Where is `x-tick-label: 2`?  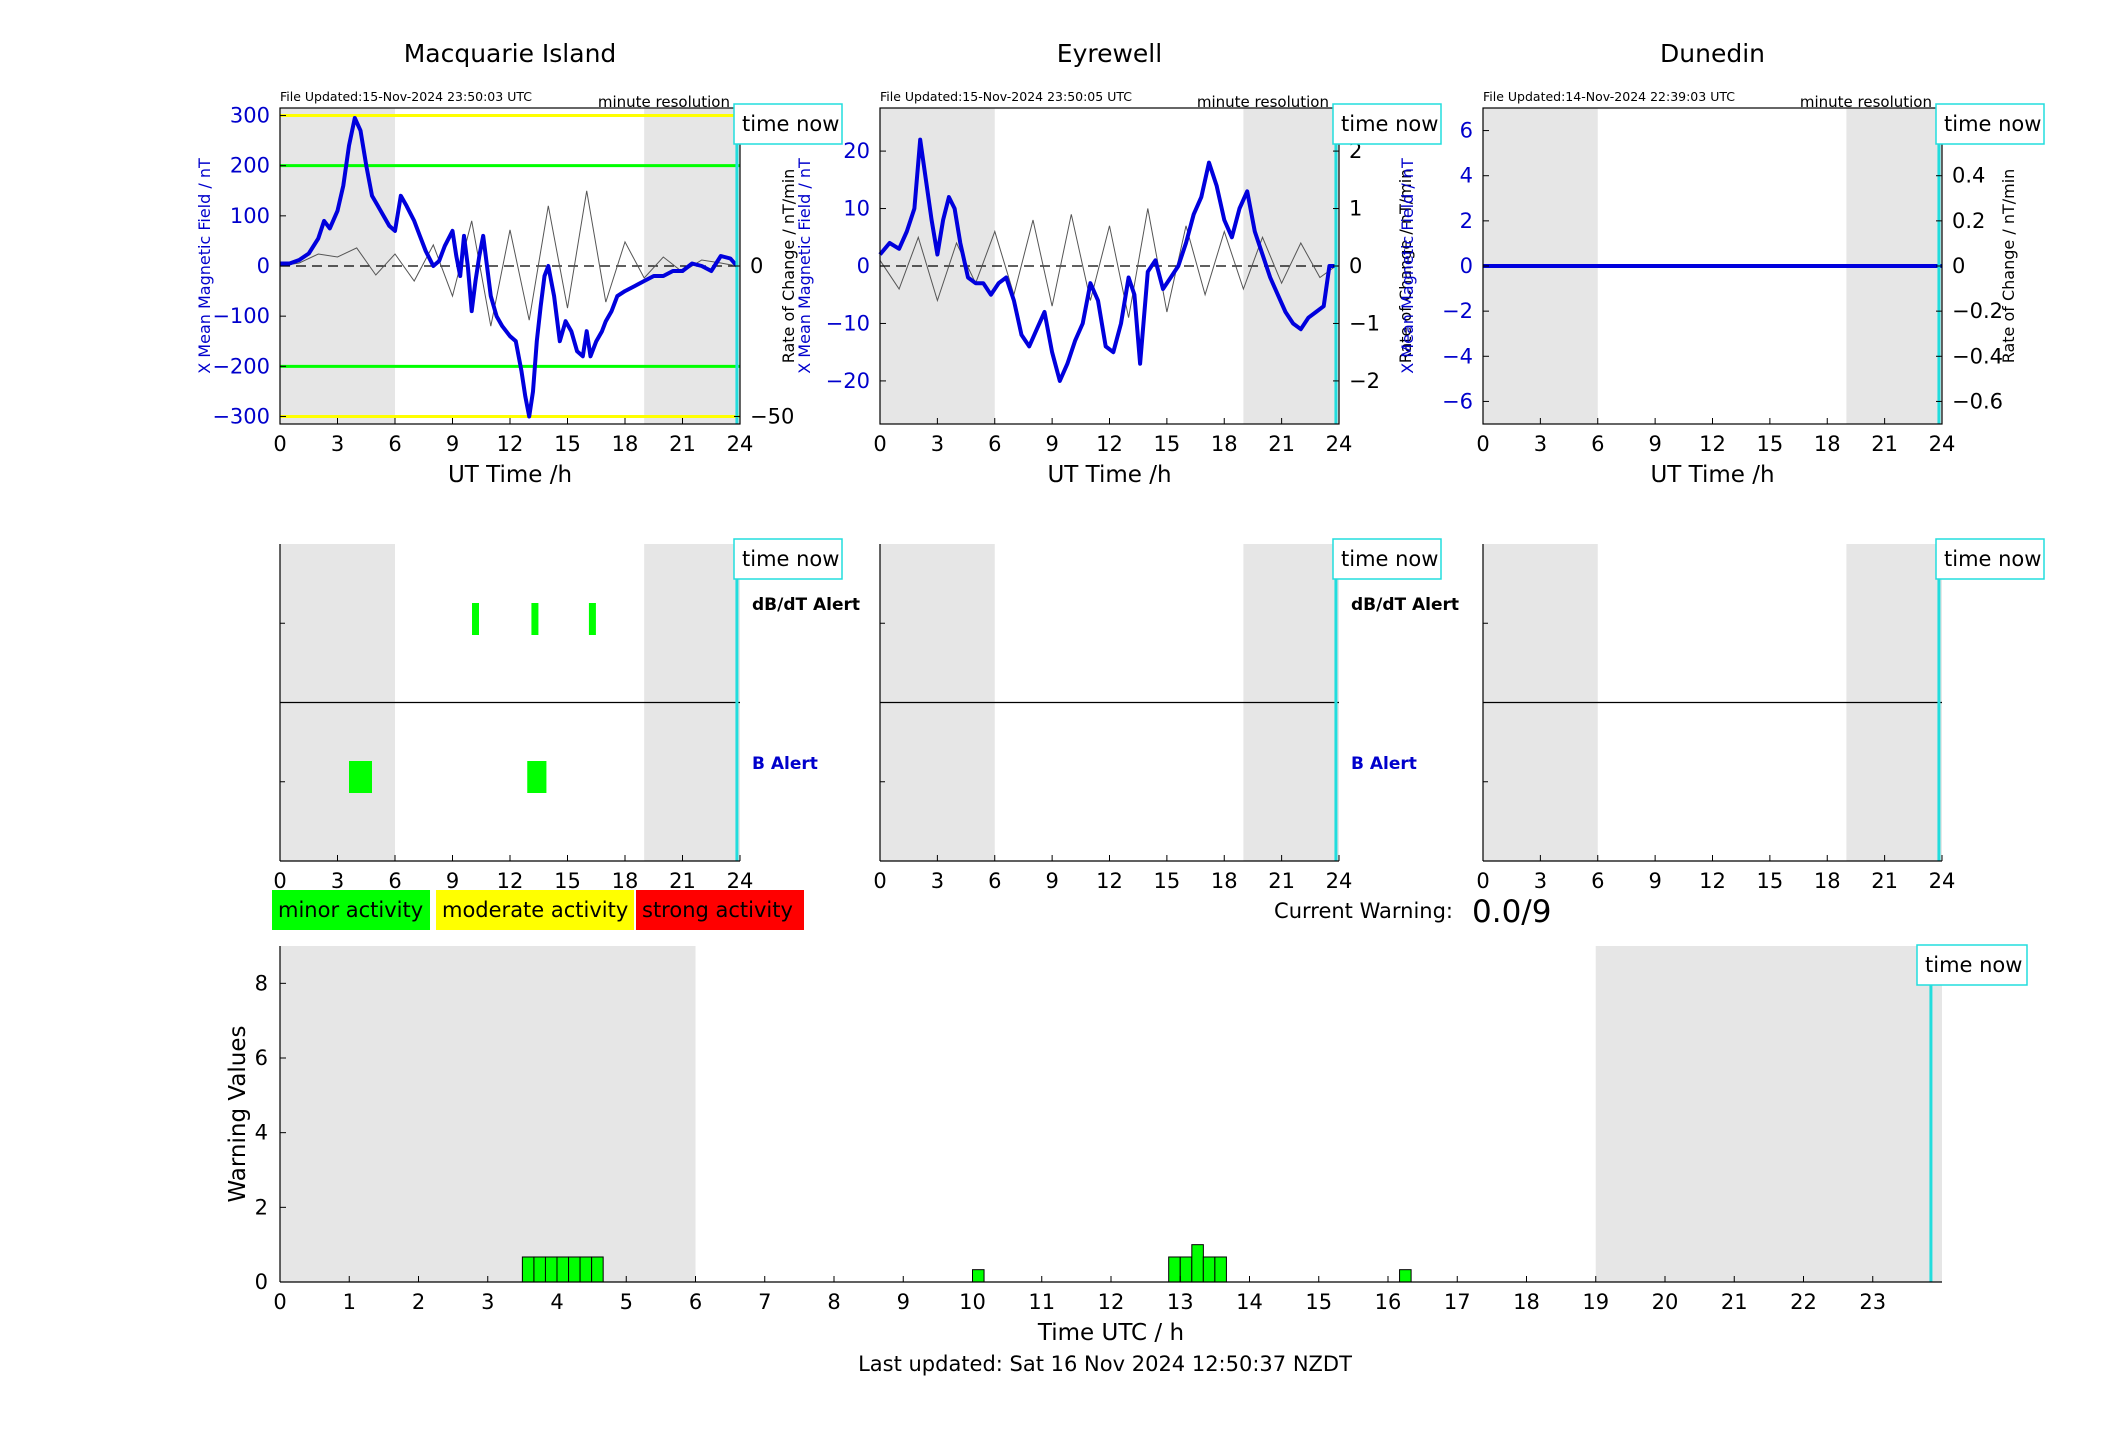 x-tick-label: 2 is located at coordinates (418, 1302).